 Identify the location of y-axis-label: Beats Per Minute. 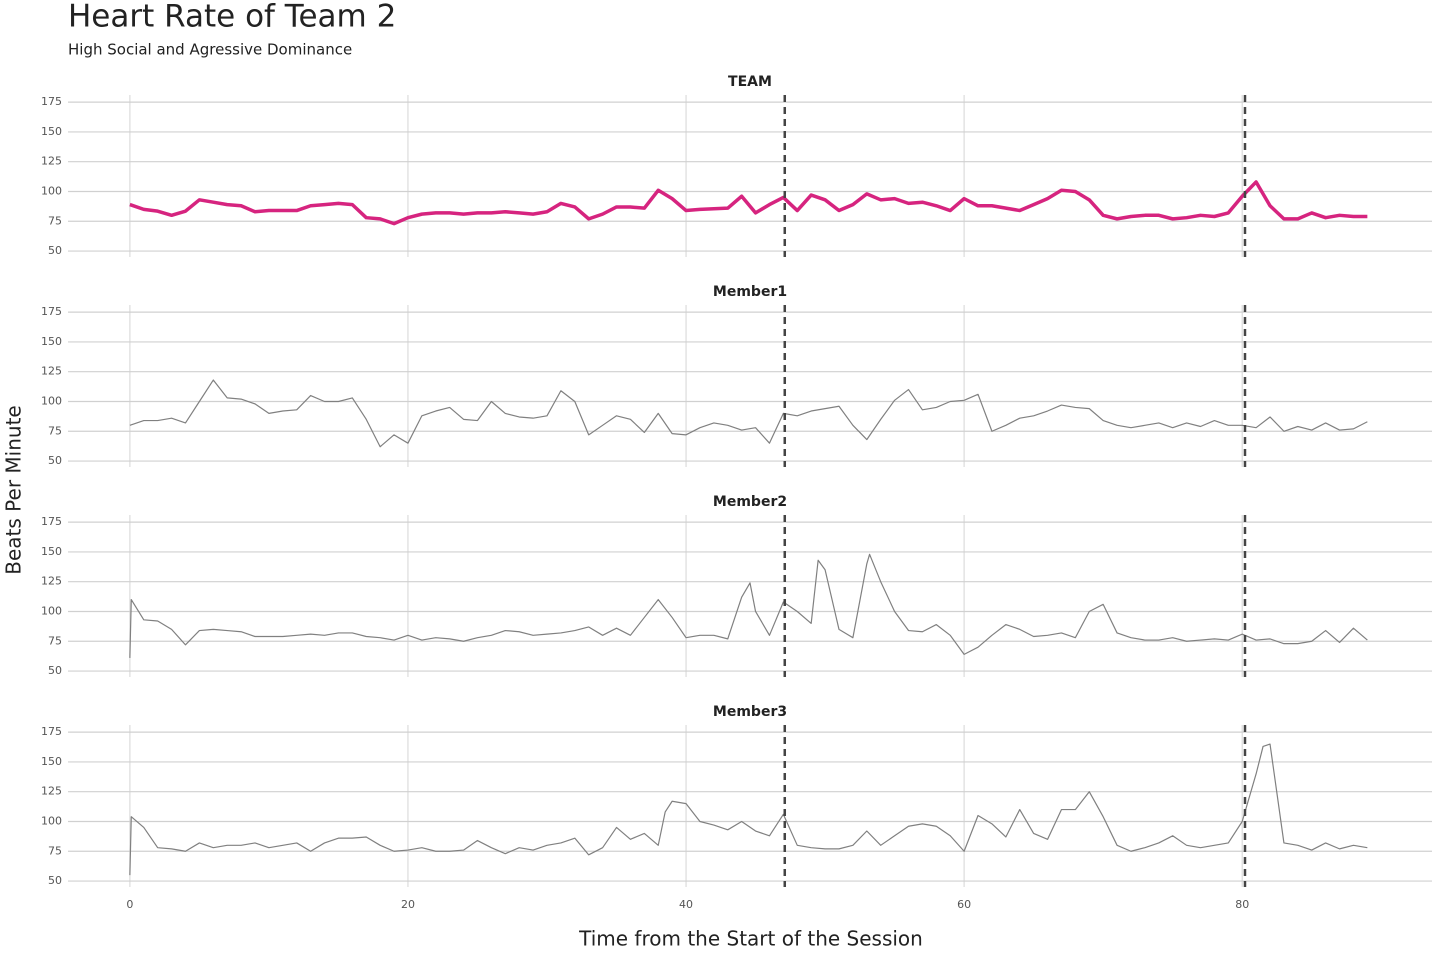
(14, 489).